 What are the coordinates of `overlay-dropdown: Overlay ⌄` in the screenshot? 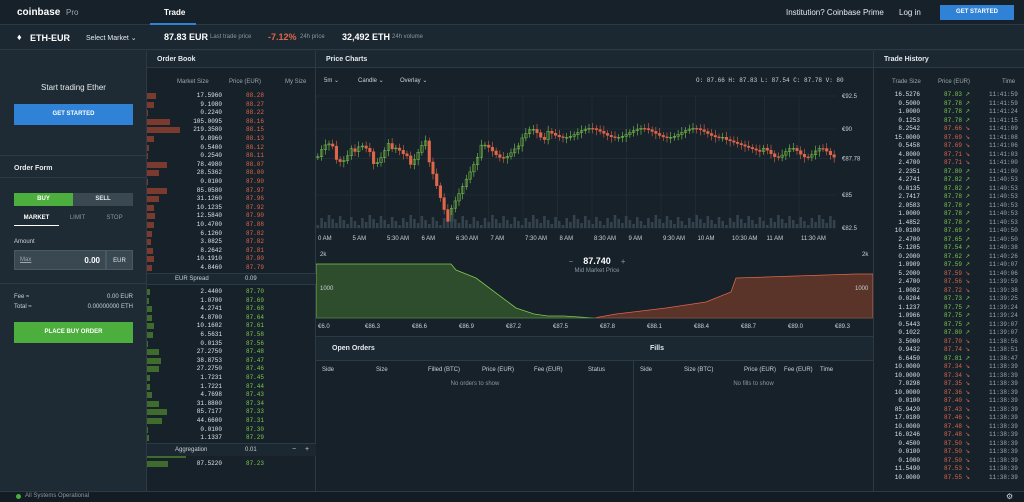 It's located at (414, 81).